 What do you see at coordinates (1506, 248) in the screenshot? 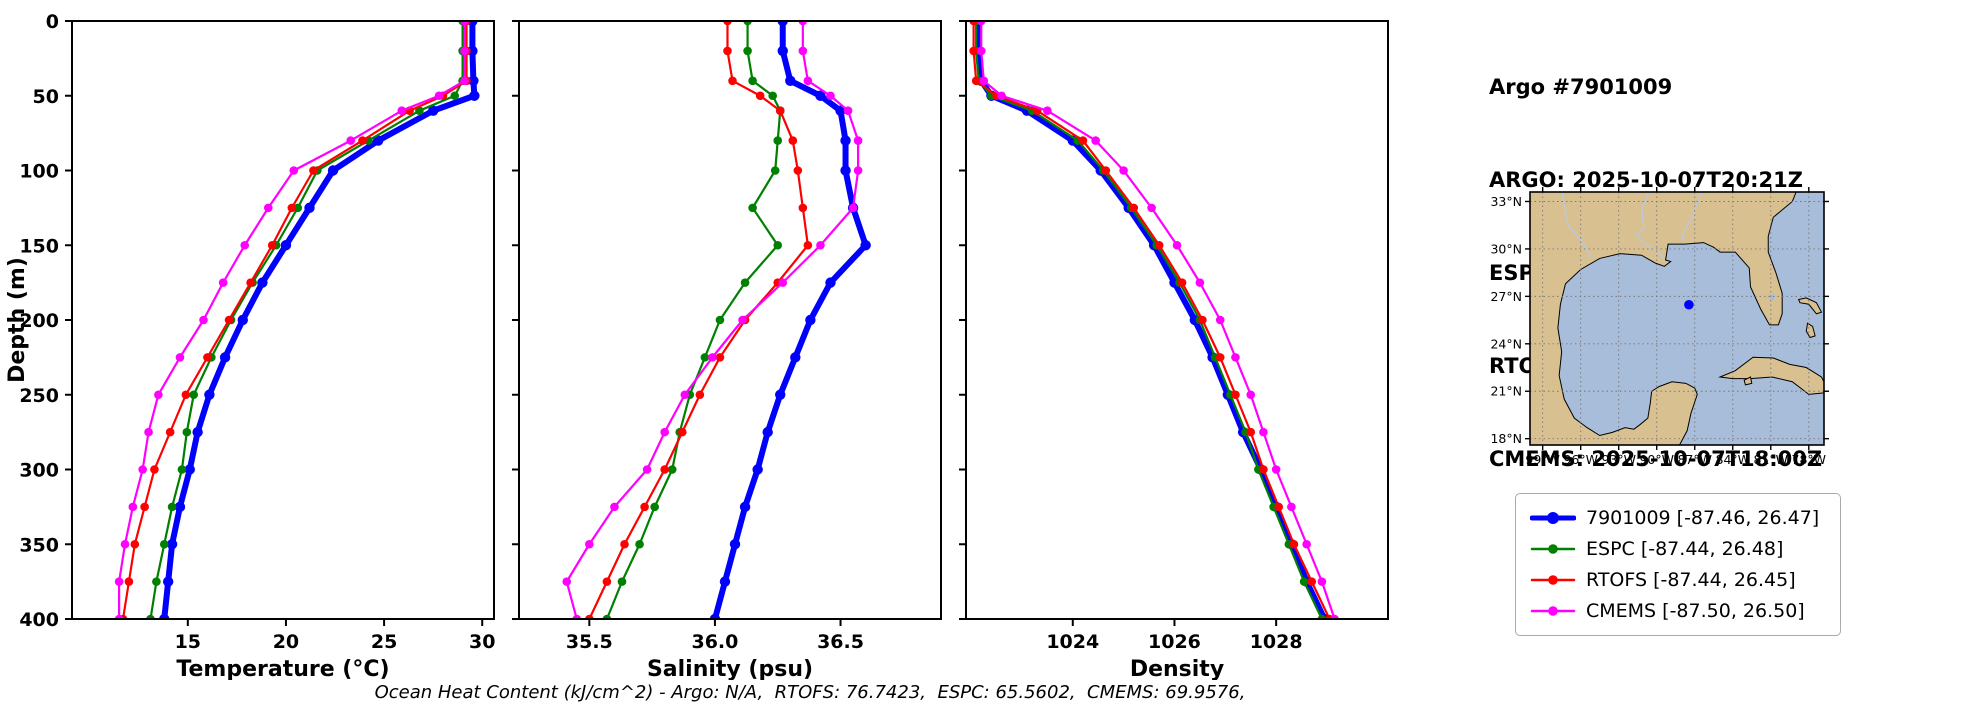
I see `text-label: 30°N` at bounding box center [1506, 248].